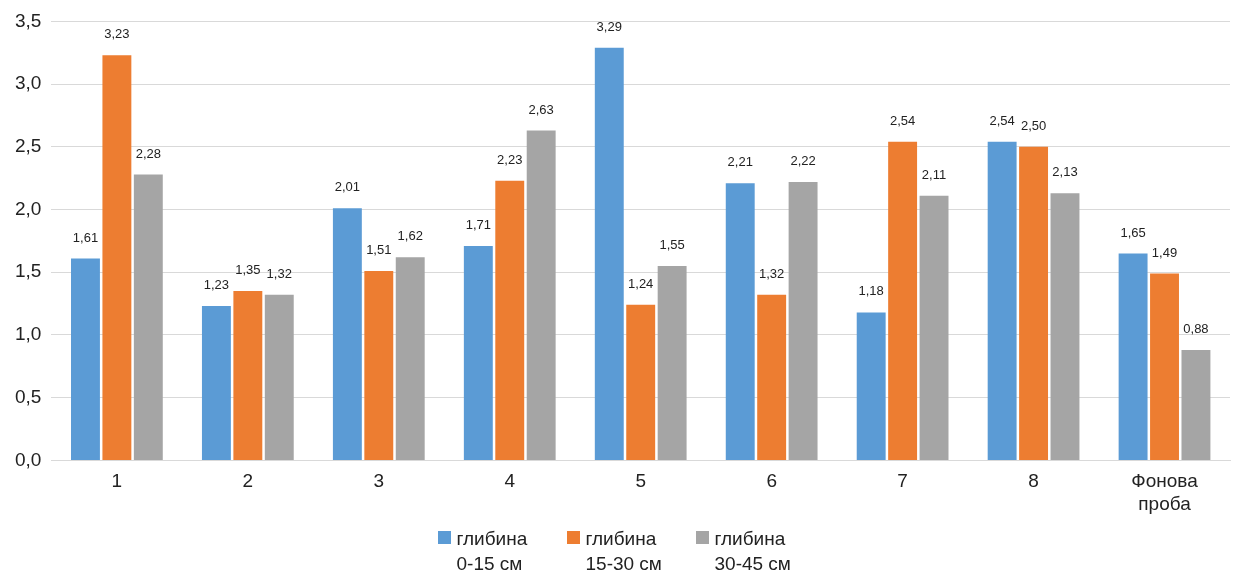  Describe the element at coordinates (117, 34) in the screenshot. I see `data-label: 3,23` at that location.